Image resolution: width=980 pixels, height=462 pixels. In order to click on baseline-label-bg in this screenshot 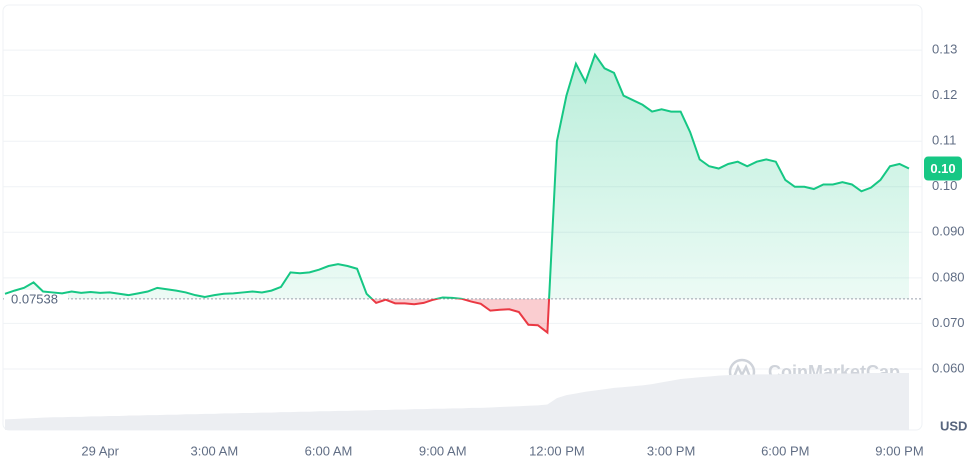, I will do `click(36, 298)`.